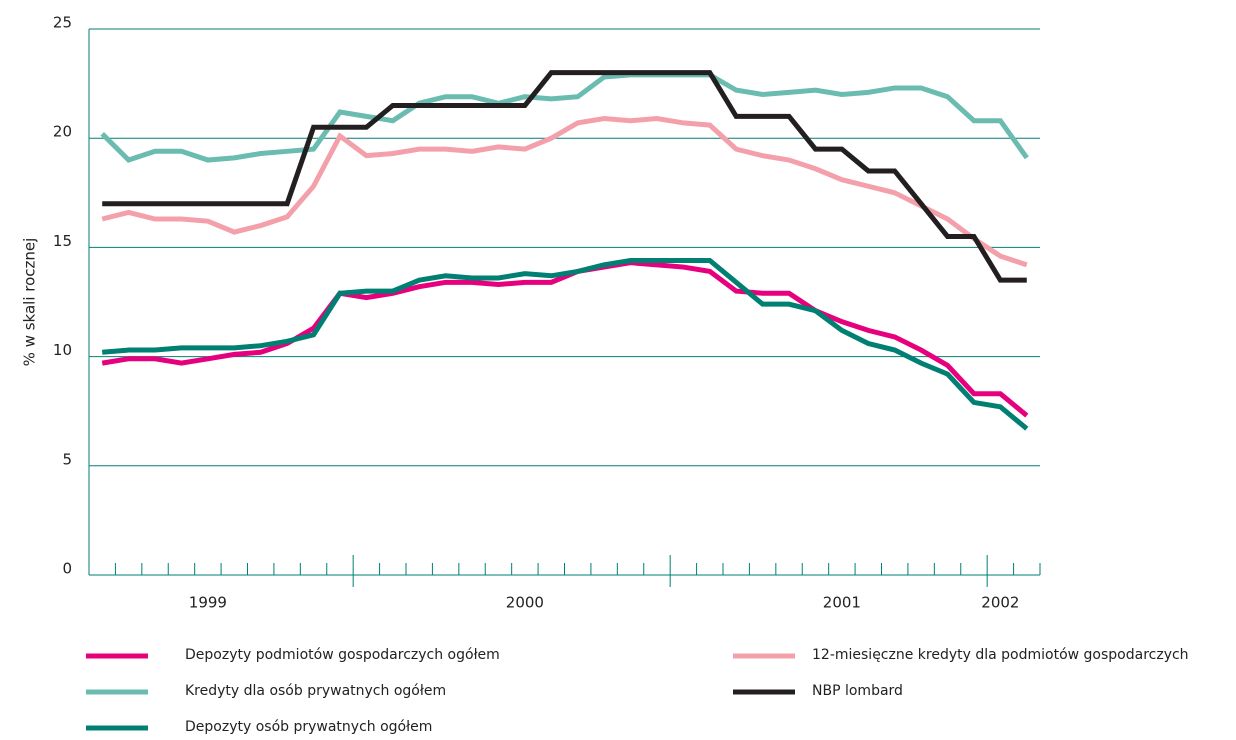  What do you see at coordinates (62, 132) in the screenshot?
I see `y-tick-label: 20` at bounding box center [62, 132].